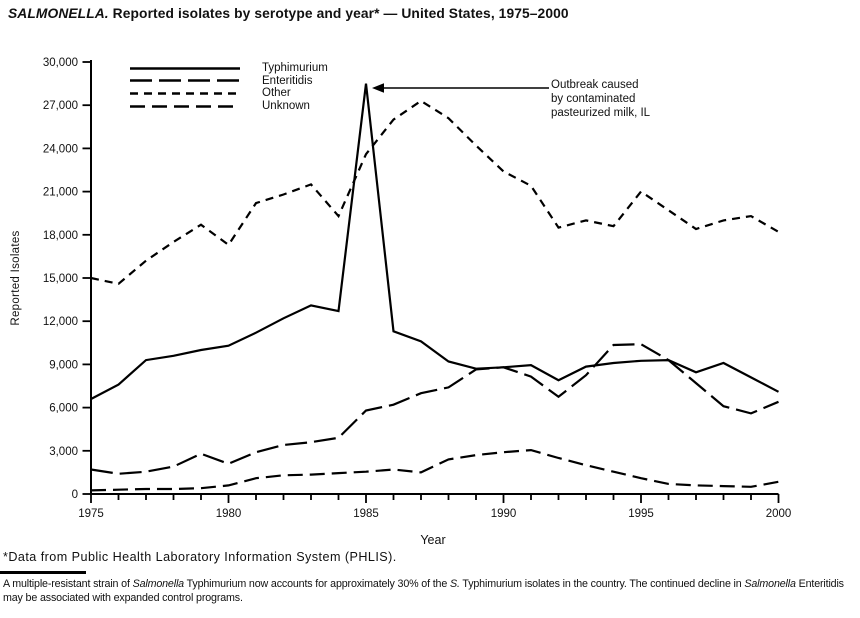  What do you see at coordinates (779, 514) in the screenshot?
I see `x-tick-label: 2000` at bounding box center [779, 514].